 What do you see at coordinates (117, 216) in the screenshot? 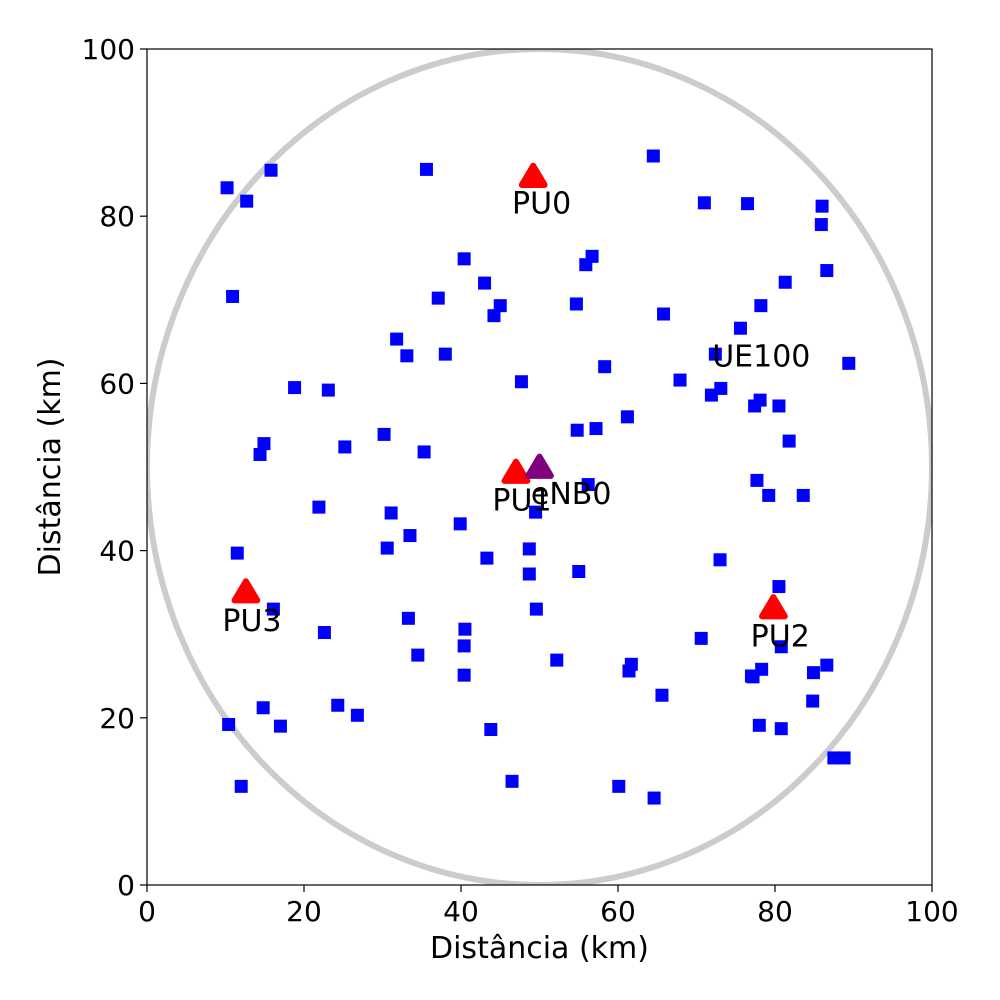
I see `y-tick-label-4: 80` at bounding box center [117, 216].